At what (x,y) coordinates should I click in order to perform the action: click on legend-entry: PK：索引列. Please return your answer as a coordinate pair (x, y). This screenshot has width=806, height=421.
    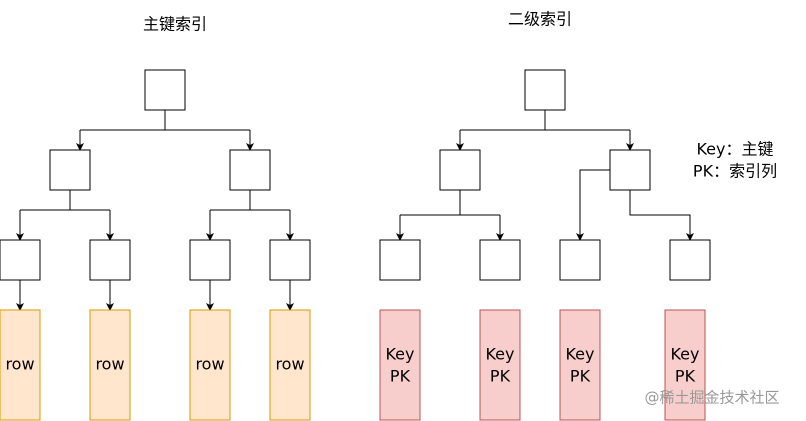
    Looking at the image, I should click on (735, 171).